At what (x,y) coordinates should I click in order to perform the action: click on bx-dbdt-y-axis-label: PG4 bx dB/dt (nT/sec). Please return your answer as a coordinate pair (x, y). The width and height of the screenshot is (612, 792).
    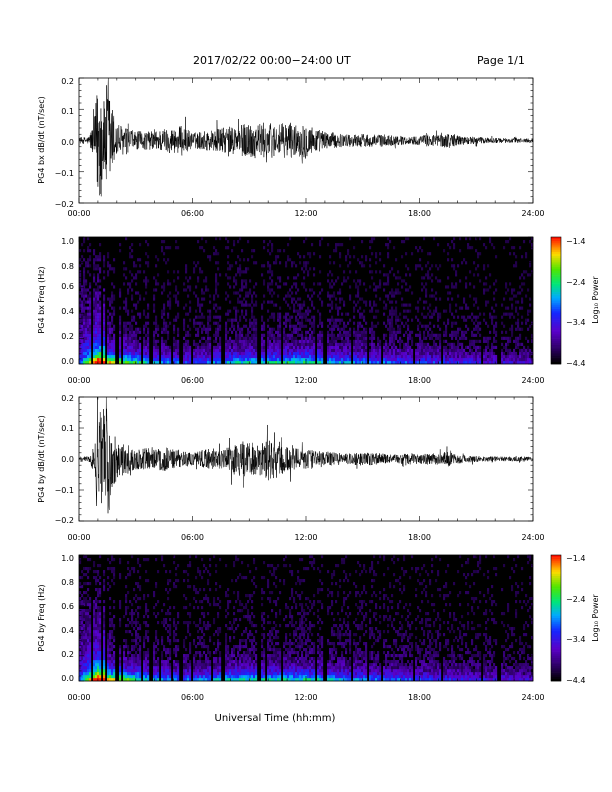
    Looking at the image, I should click on (41, 139).